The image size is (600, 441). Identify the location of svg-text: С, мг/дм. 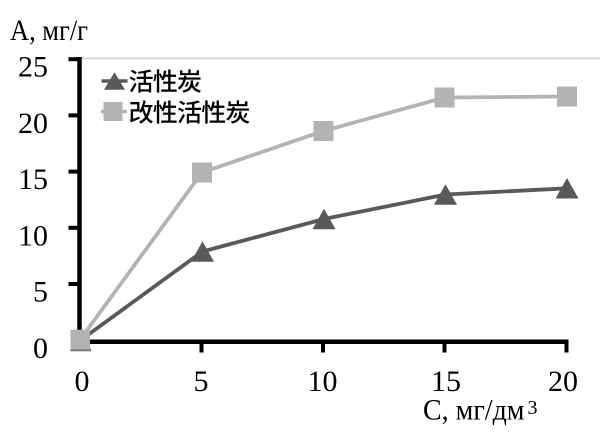
(474, 410).